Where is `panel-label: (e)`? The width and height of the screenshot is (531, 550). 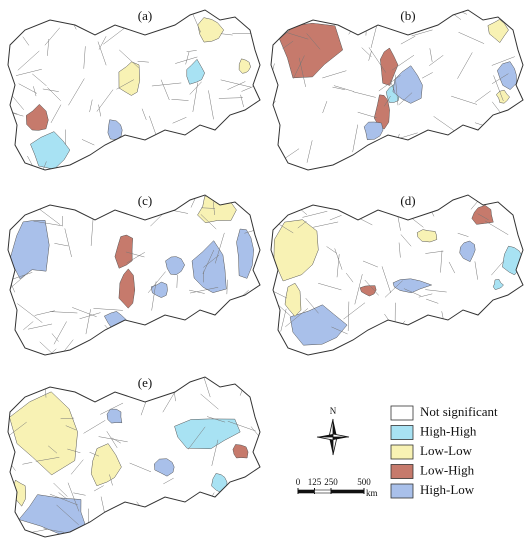
panel-label: (e) is located at coordinates (145, 382).